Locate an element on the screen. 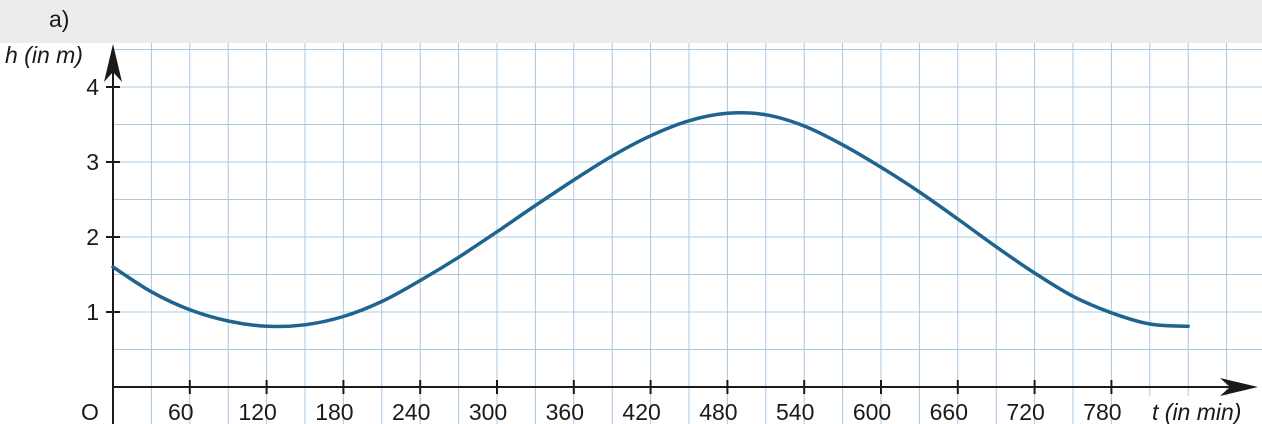  x-tick-label: 60 is located at coordinates (181, 411).